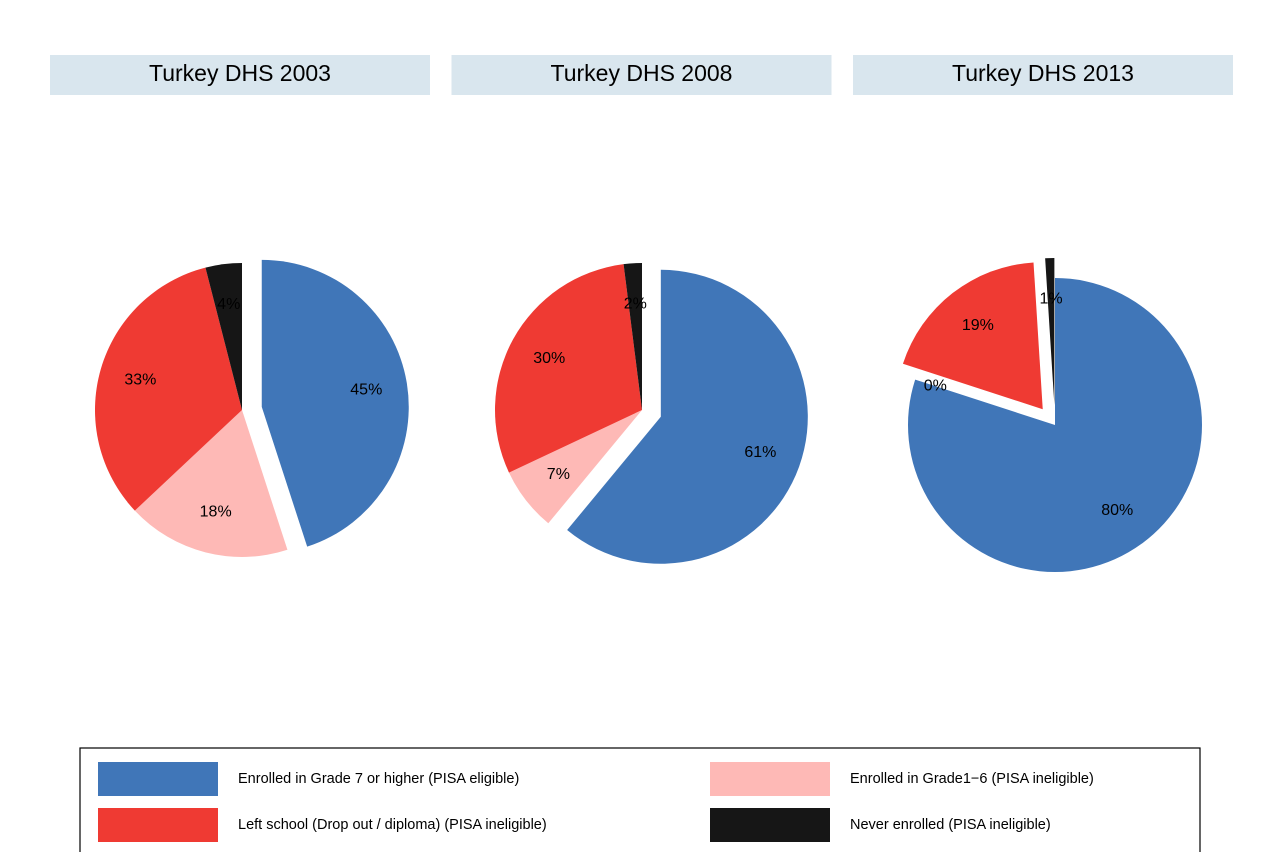 This screenshot has height=852, width=1261. What do you see at coordinates (950, 825) in the screenshot?
I see `legend-label: Never enrolled (PISA ineligible)` at bounding box center [950, 825].